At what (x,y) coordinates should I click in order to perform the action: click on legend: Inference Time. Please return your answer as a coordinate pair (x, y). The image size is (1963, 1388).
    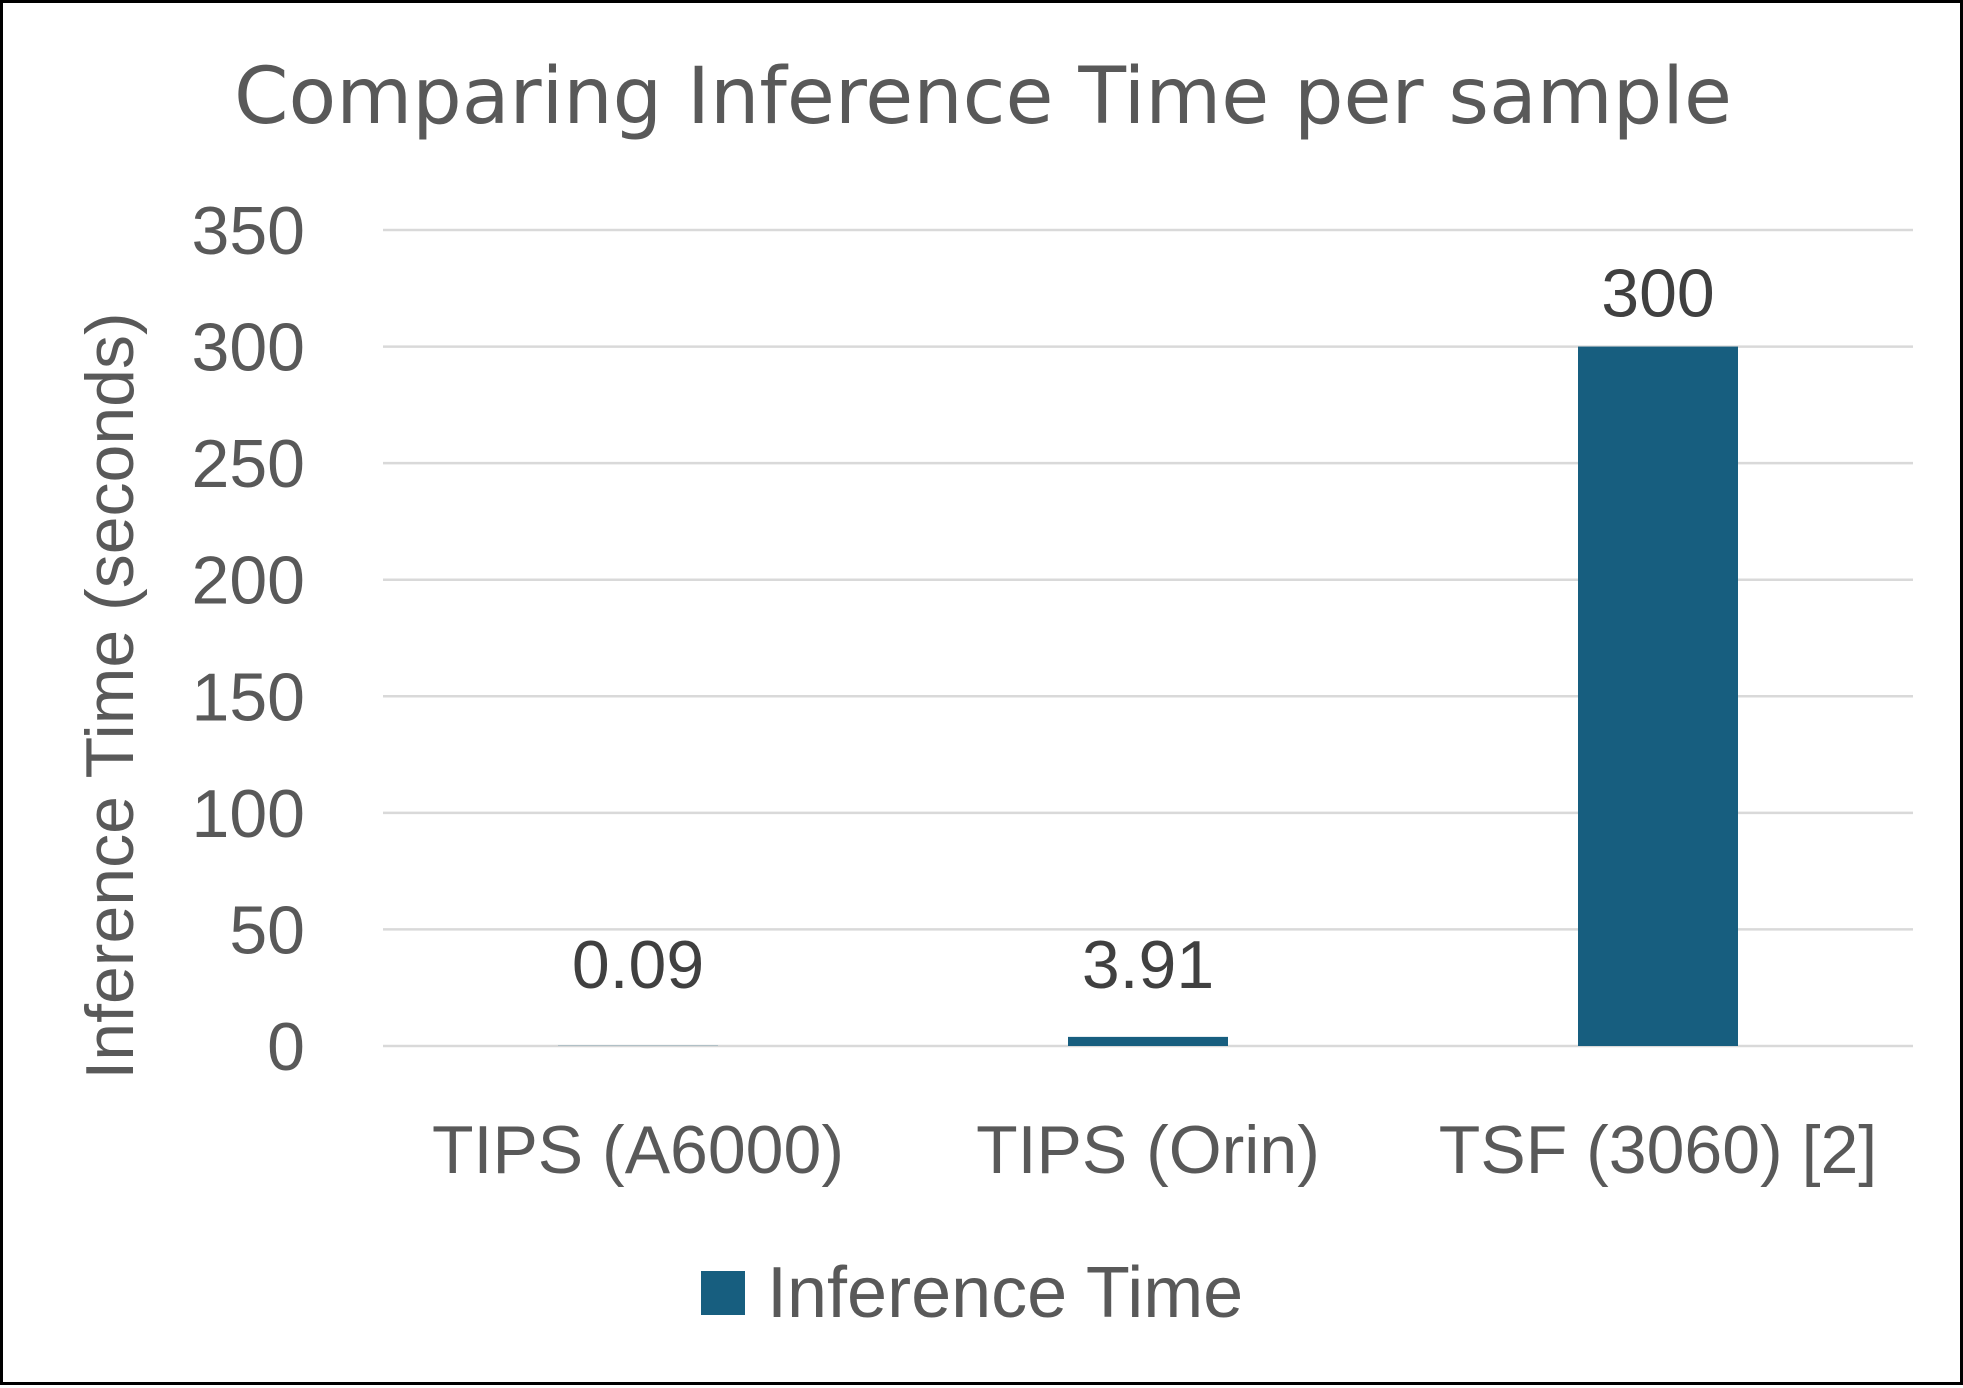
    Looking at the image, I should click on (972, 1293).